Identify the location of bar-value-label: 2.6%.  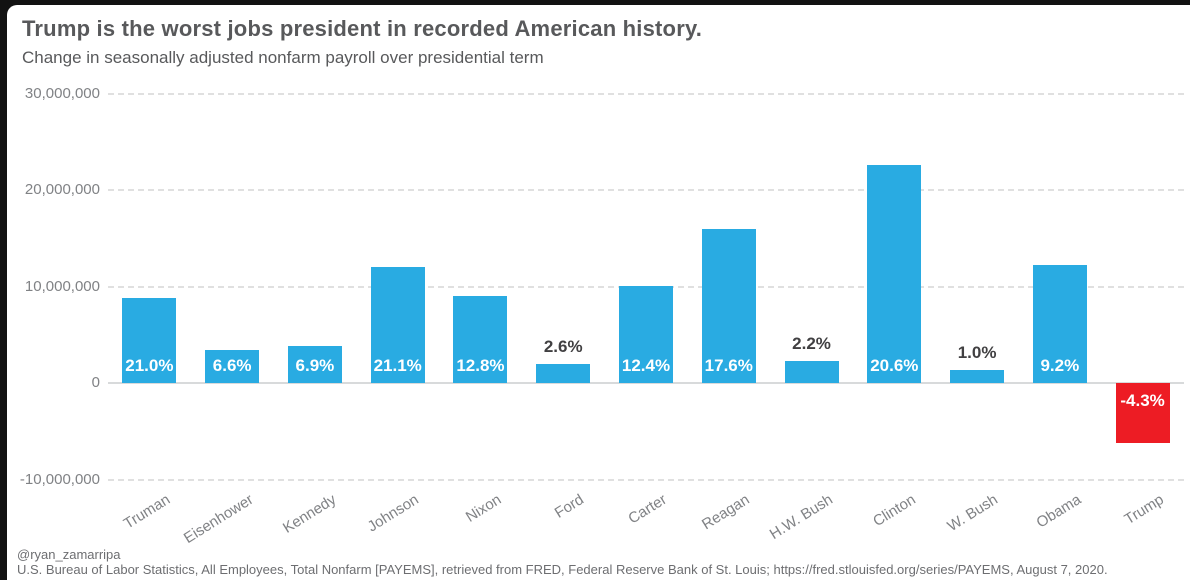
(563, 346).